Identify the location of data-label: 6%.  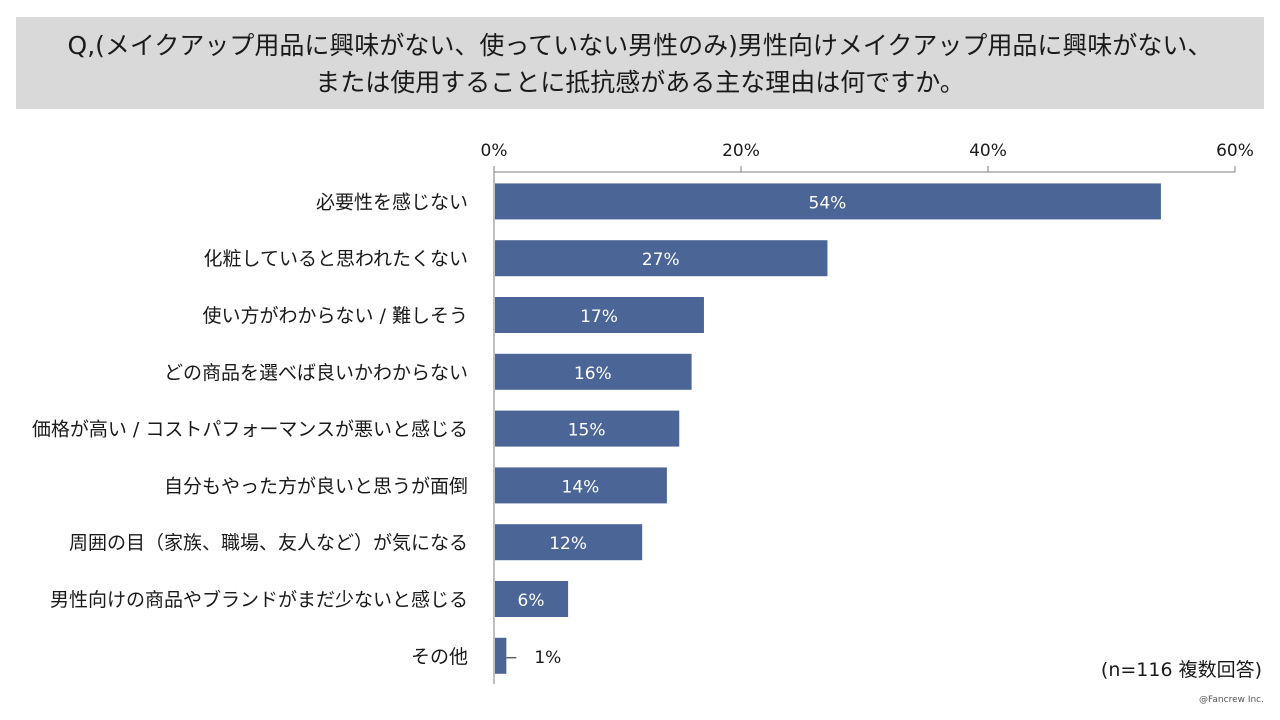
(531, 601).